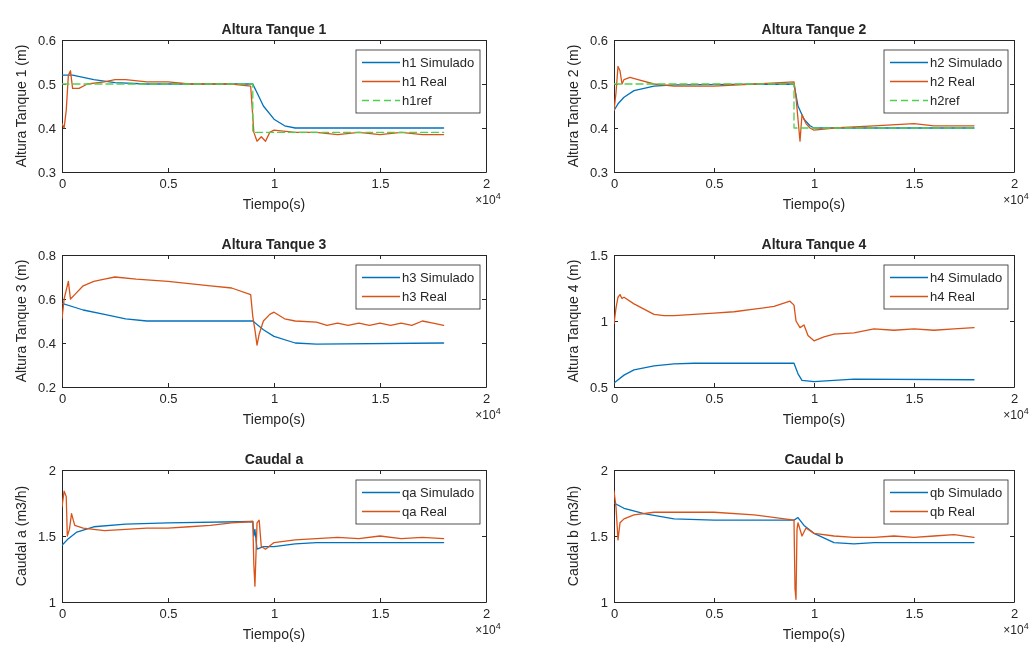 The height and width of the screenshot is (646, 1032). What do you see at coordinates (21, 321) in the screenshot?
I see `y-axis-title: Altura Tanque 3 (m)` at bounding box center [21, 321].